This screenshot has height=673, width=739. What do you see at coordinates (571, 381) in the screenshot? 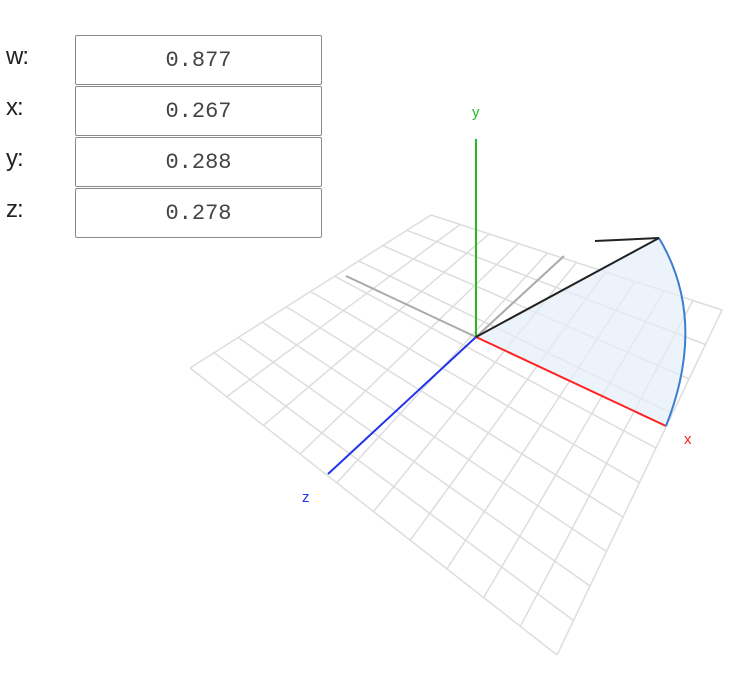
I see `x-axis-line` at bounding box center [571, 381].